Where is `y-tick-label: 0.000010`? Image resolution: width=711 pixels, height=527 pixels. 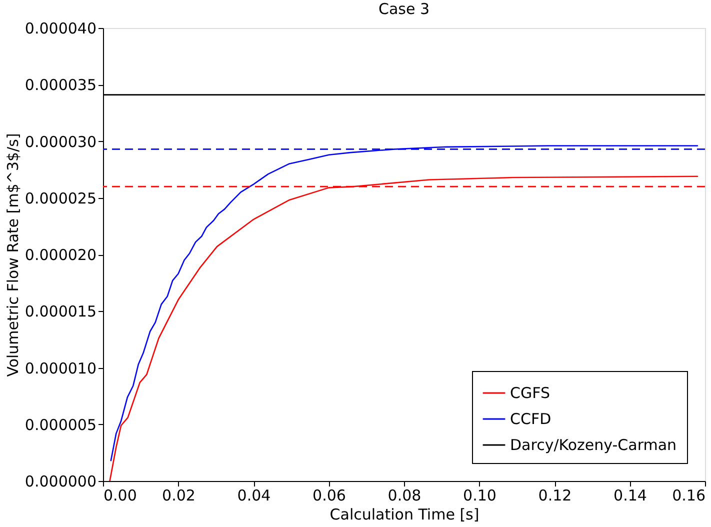
y-tick-label: 0.000010 is located at coordinates (60, 368).